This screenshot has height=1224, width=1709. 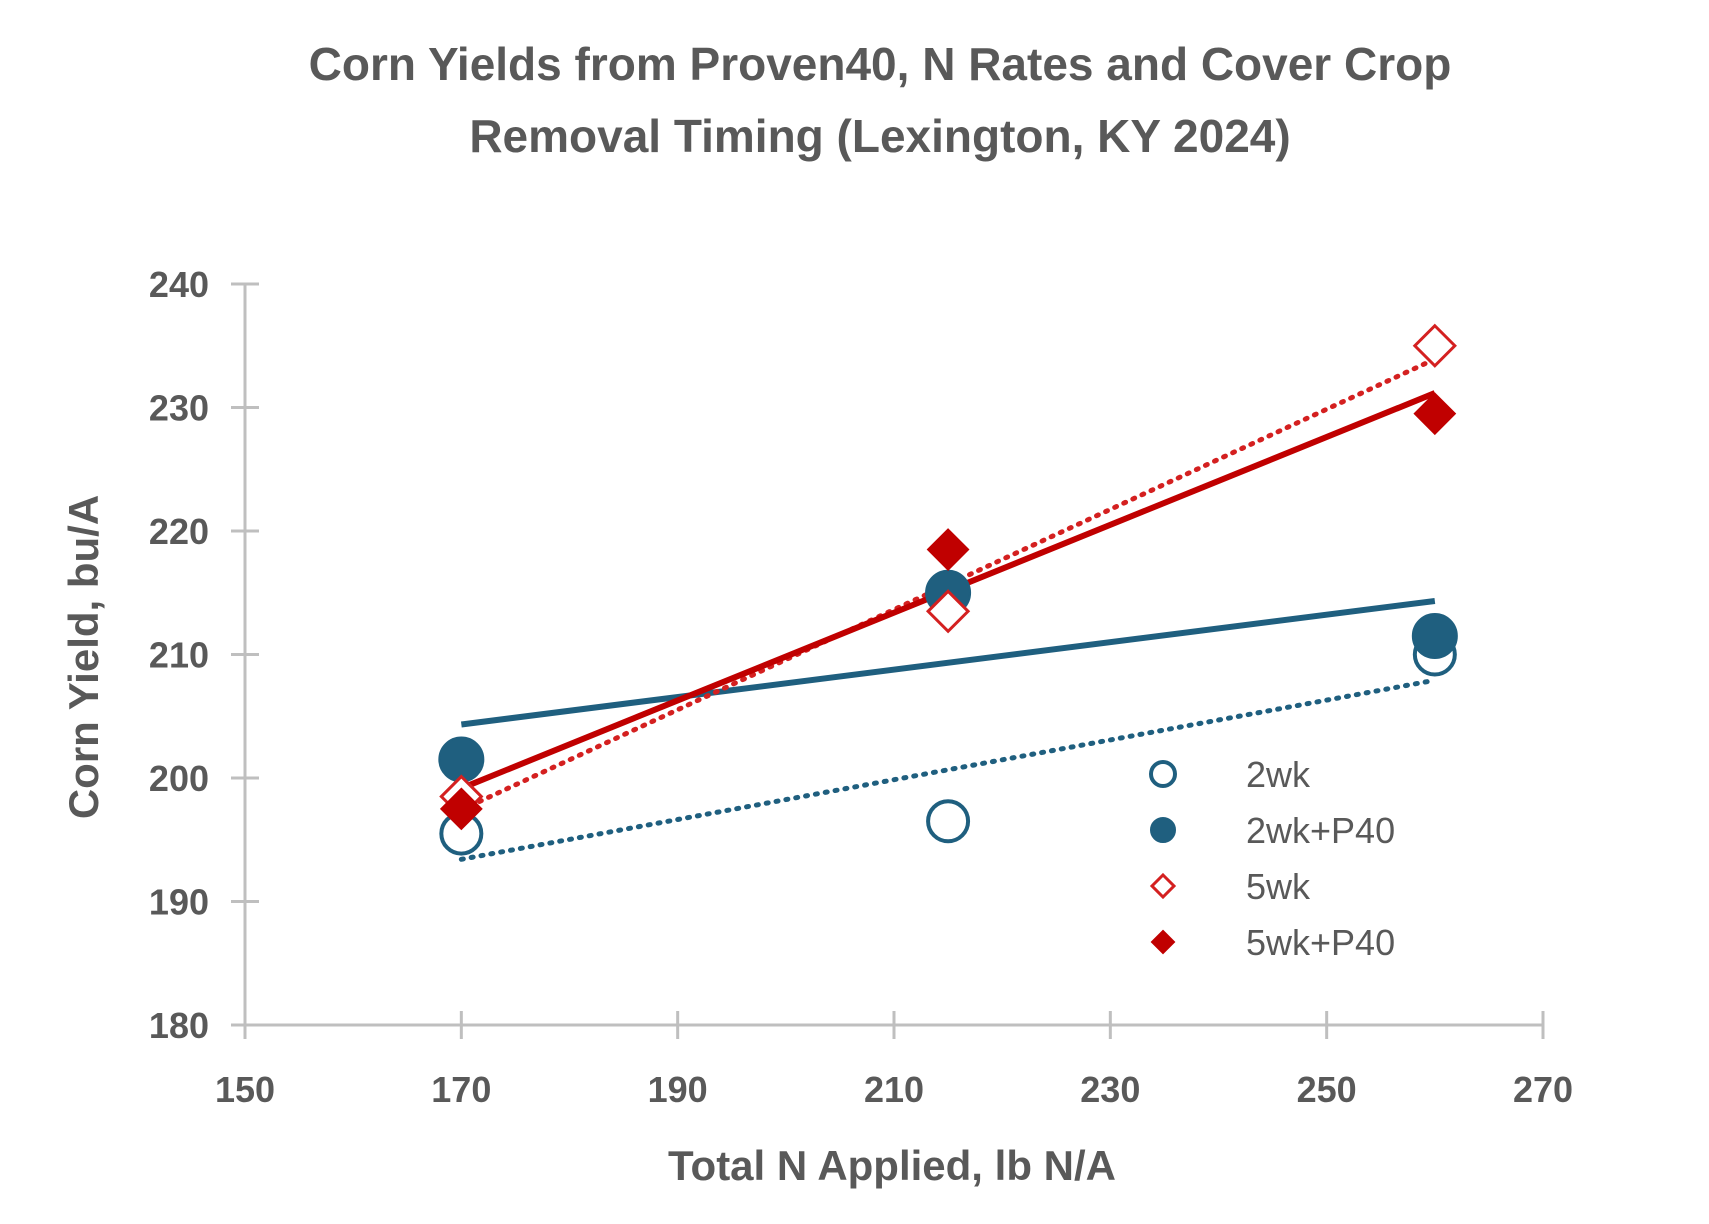 I want to click on x-tick-label: 190, so click(x=678, y=1089).